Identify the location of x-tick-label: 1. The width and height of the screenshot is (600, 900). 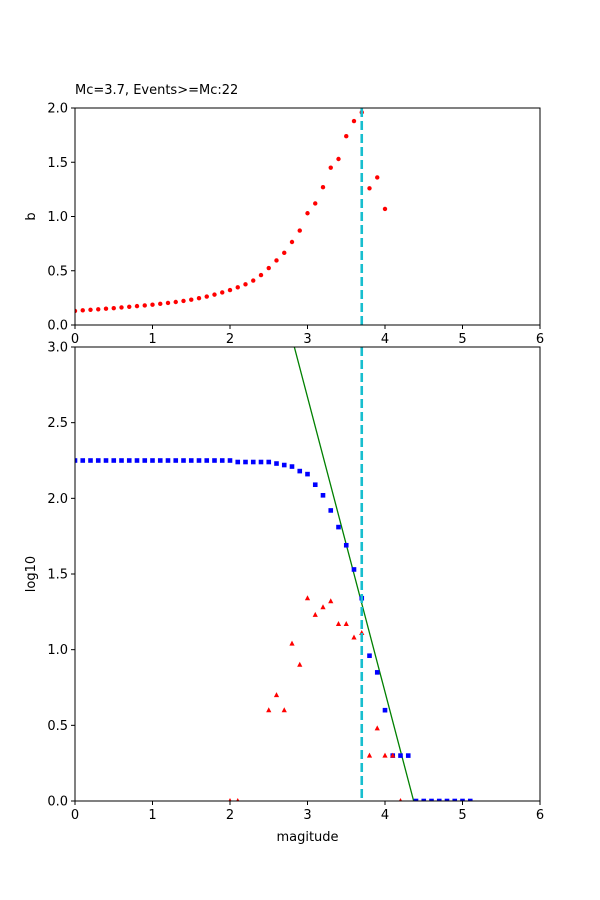
(152, 339).